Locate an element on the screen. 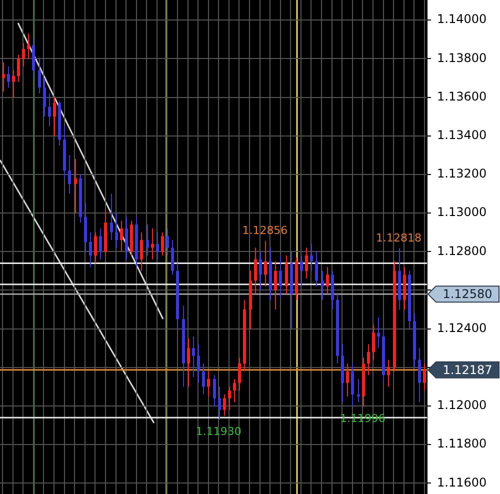 This screenshot has height=494, width=500. y-tick-label: 1.13400 is located at coordinates (462, 135).